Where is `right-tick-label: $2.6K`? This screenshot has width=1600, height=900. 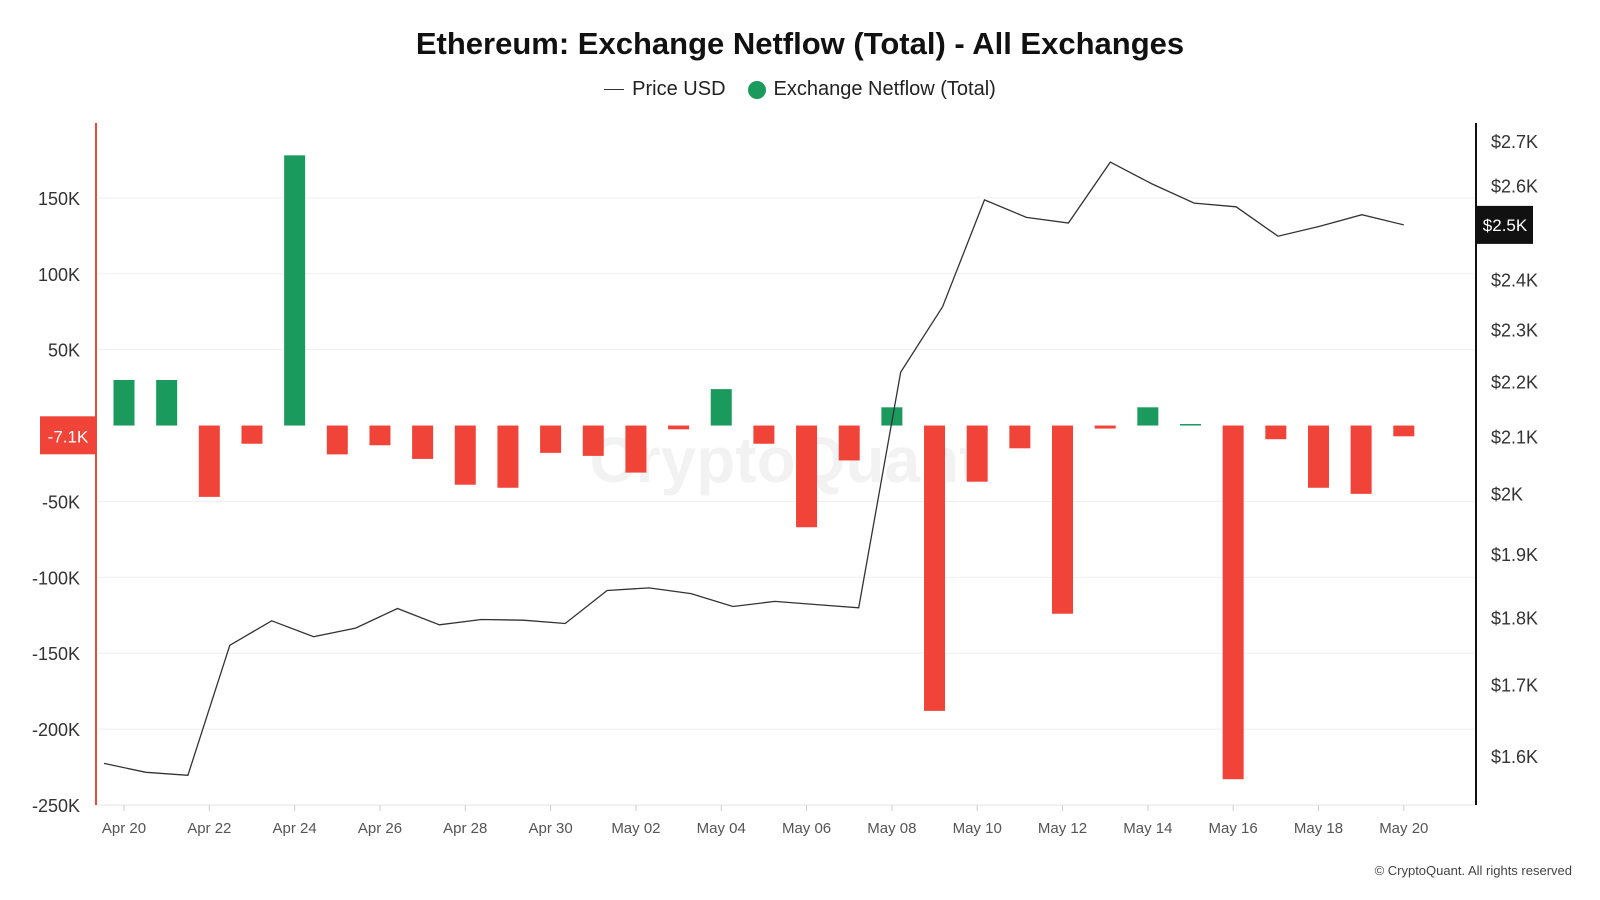 right-tick-label: $2.6K is located at coordinates (1514, 186).